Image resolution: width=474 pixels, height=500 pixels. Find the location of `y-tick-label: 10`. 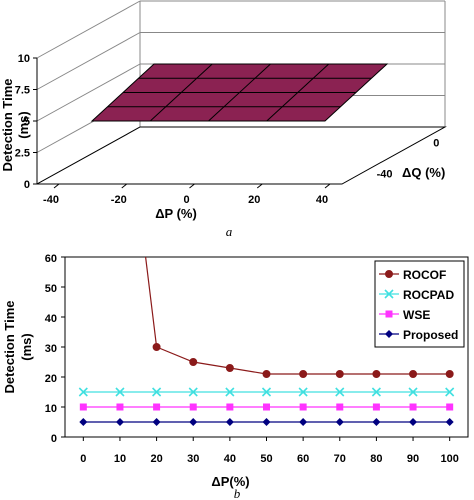

y-tick-label: 10 is located at coordinates (51, 409).